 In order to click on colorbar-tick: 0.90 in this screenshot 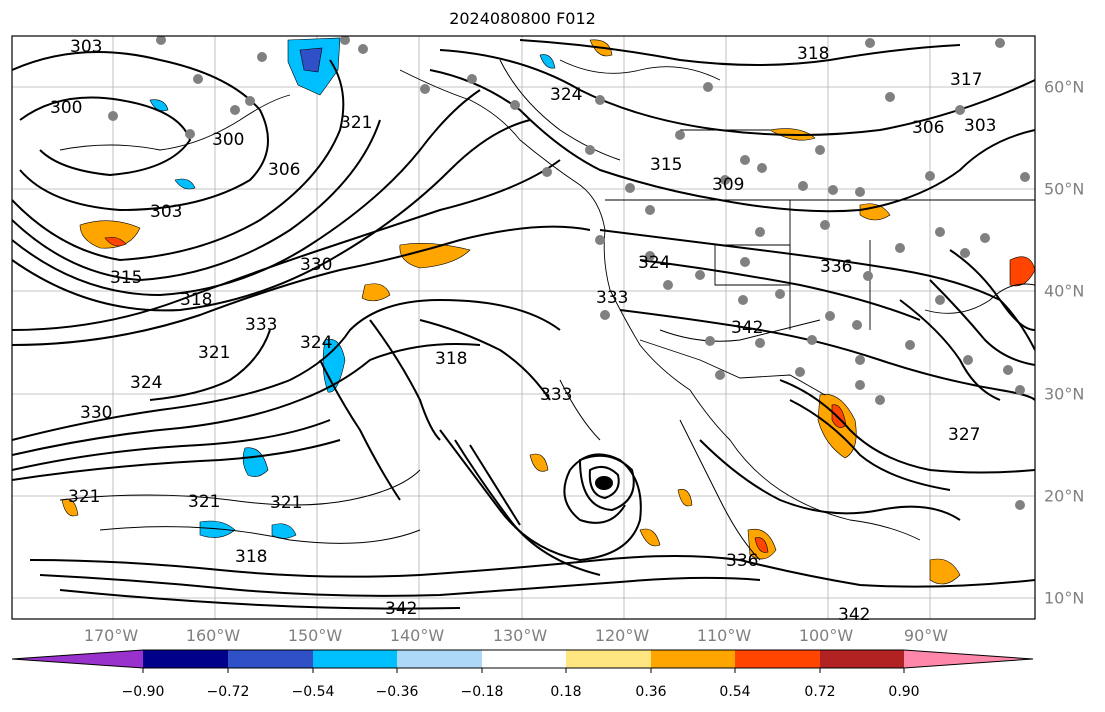, I will do `click(904, 692)`.